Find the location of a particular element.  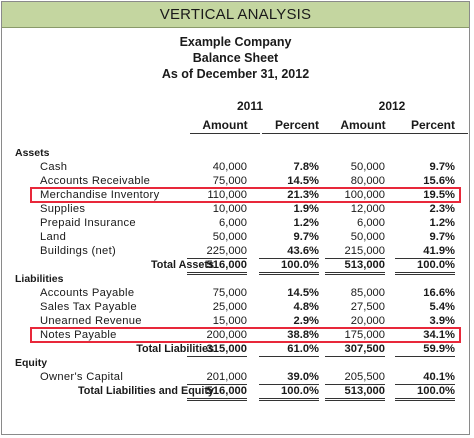

section-label: Liabilities is located at coordinates (39, 279).